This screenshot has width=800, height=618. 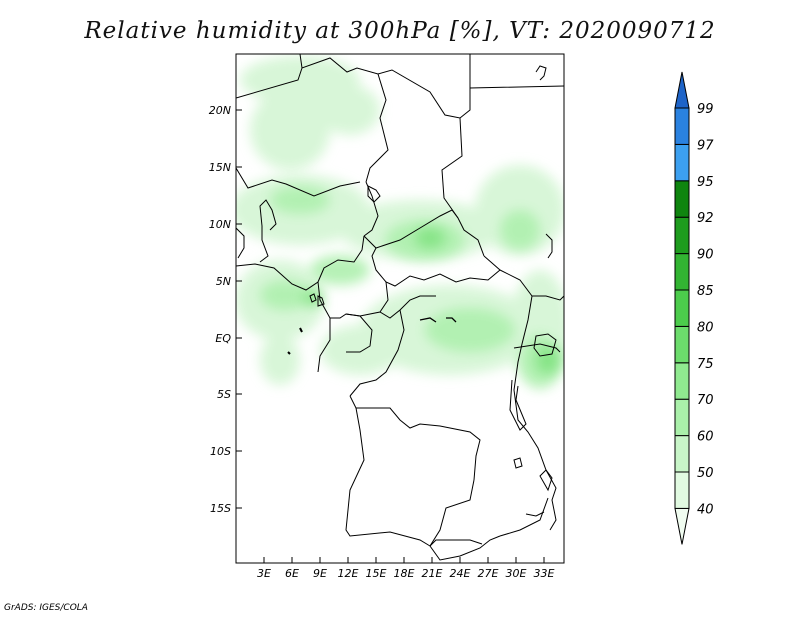 I want to click on colorbar-label: 95, so click(x=705, y=182).